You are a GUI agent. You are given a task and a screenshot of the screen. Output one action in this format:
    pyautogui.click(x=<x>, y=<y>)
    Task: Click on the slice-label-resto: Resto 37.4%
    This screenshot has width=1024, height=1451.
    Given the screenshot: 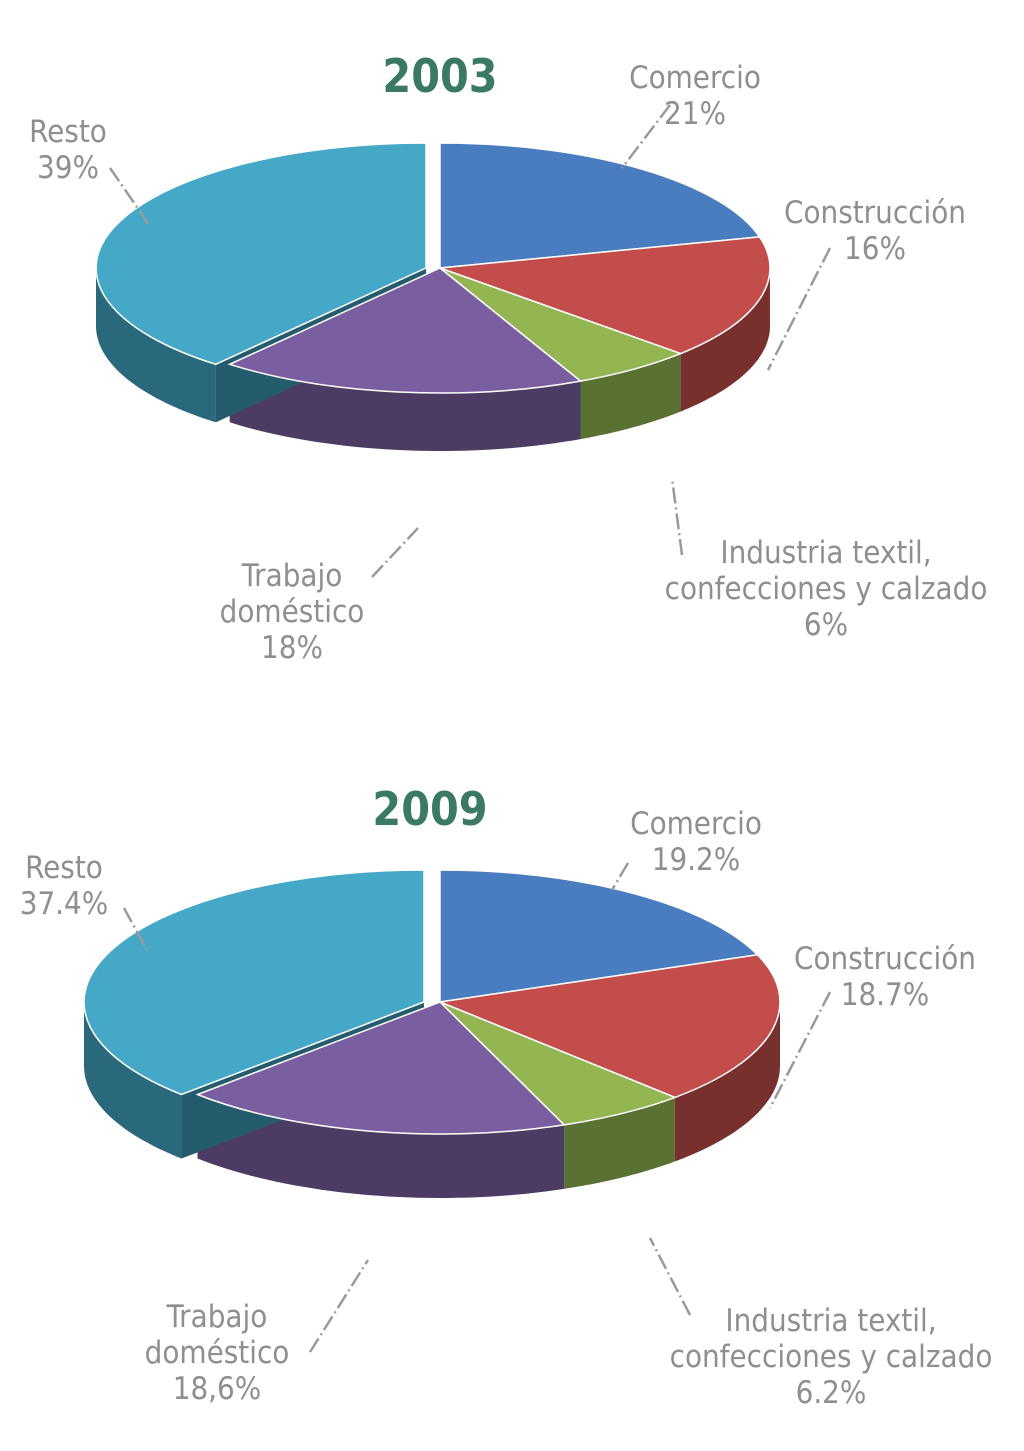 What is the action you would take?
    pyautogui.click(x=85, y=901)
    